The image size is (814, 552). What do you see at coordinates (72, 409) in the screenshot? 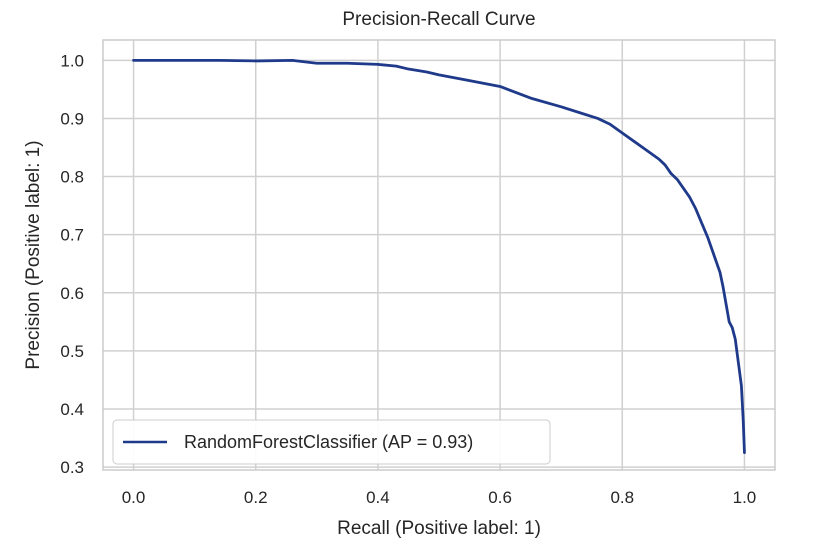
I see `y-tick-label: 0.4` at bounding box center [72, 409].